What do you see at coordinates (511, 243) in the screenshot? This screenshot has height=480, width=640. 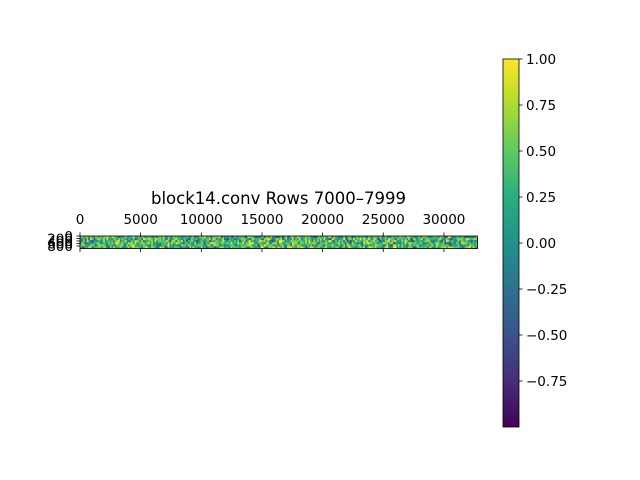 I see `colorbar` at bounding box center [511, 243].